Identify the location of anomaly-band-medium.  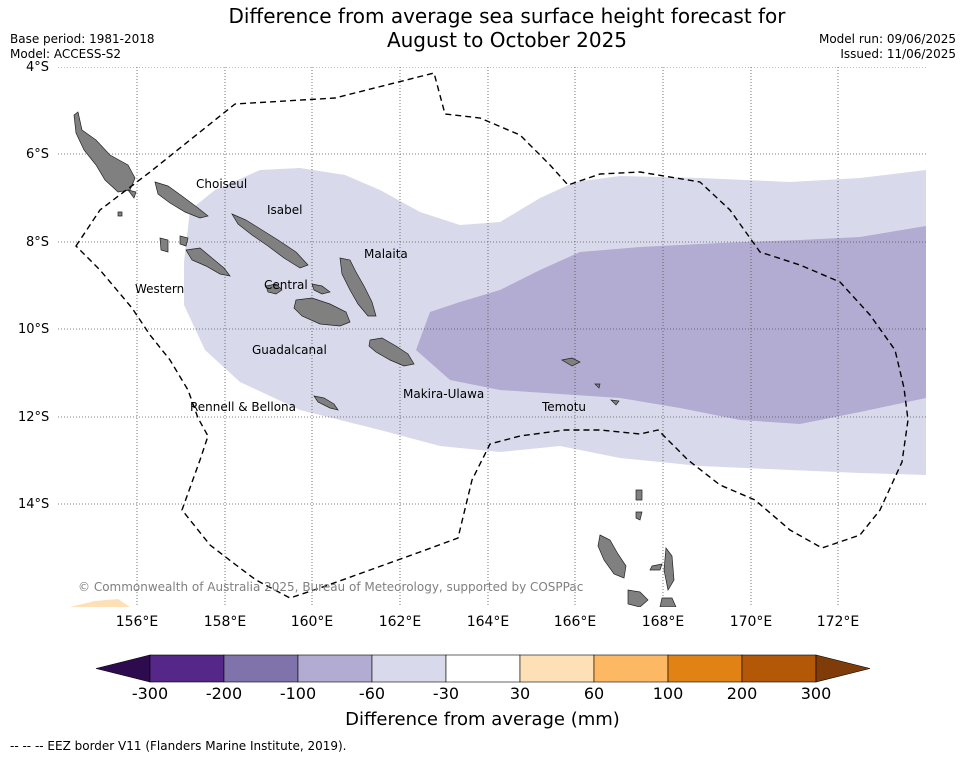
(671, 325).